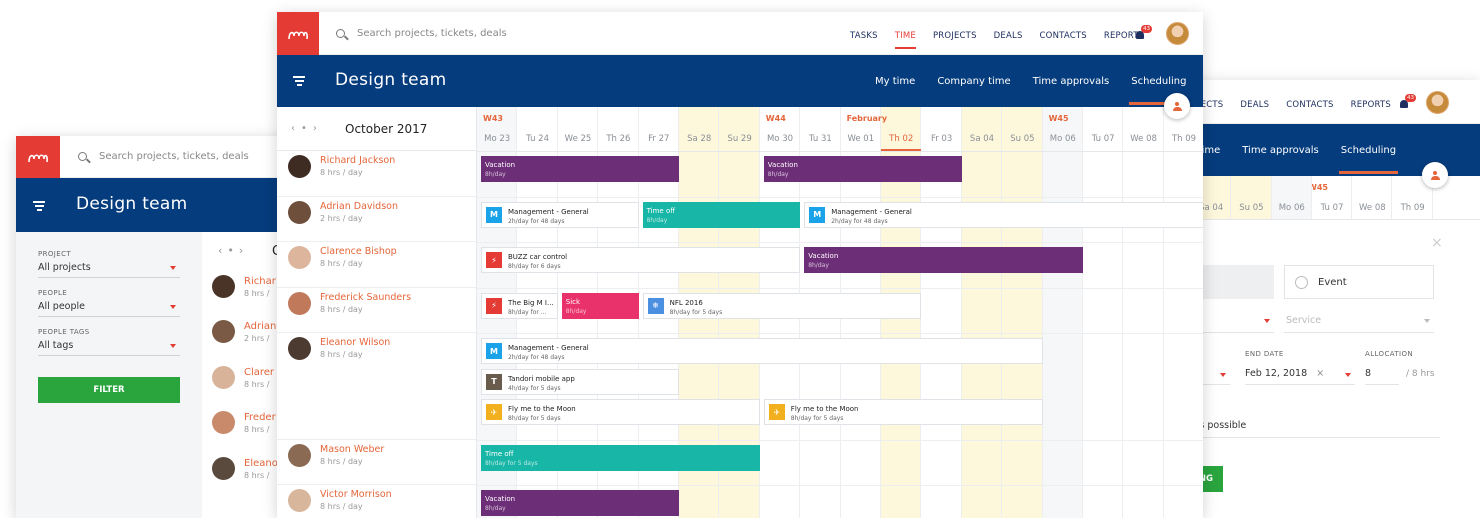 This screenshot has height=518, width=1480. I want to click on person-row: Clarence Bishop 8 hrs / day, so click(377, 265).